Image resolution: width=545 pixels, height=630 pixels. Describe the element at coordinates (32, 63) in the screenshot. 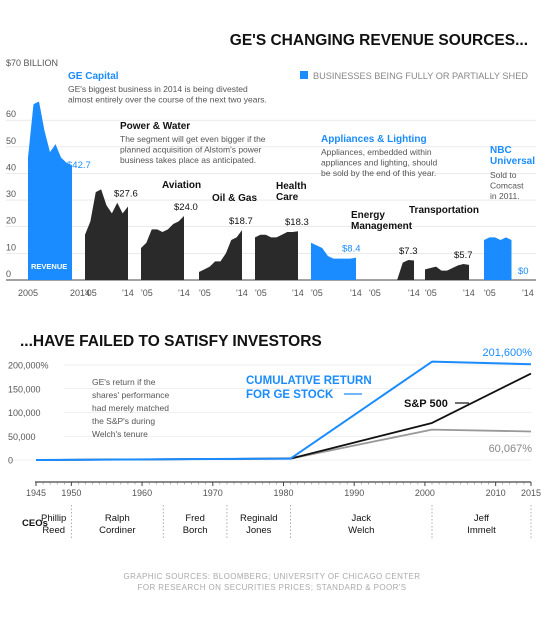

I see `y-unit-label: $70 BILLION` at that location.